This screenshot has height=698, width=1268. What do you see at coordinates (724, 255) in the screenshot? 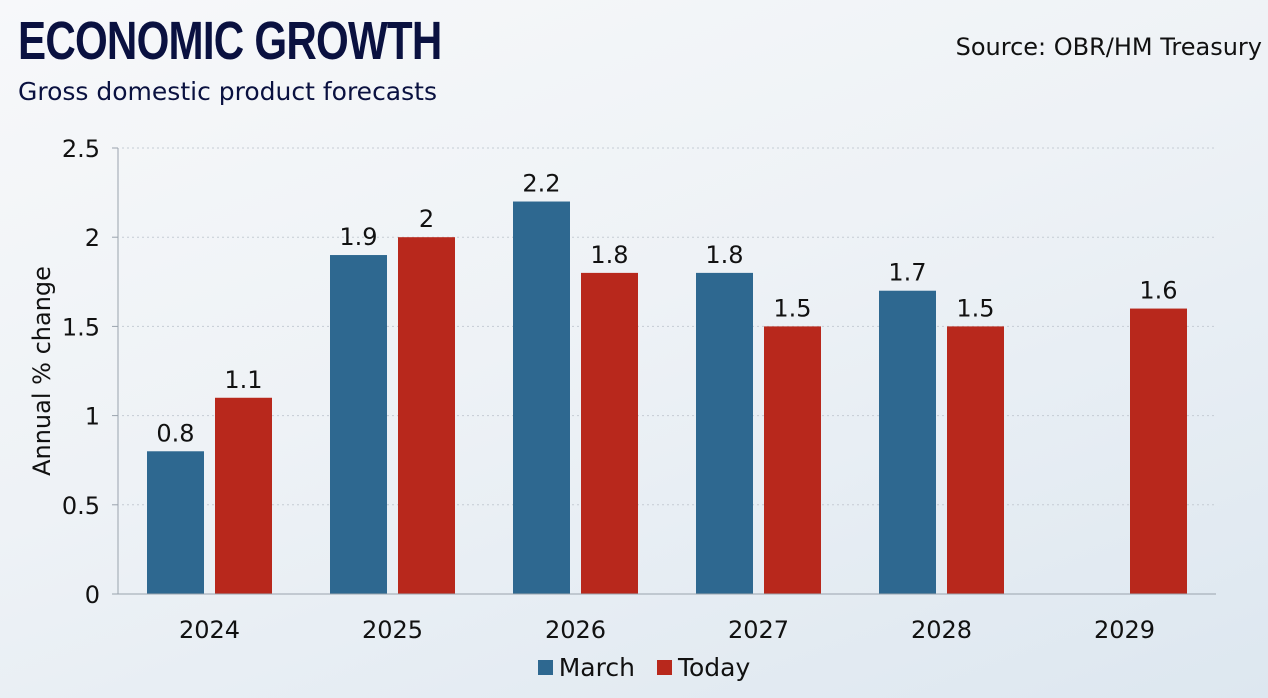
I see `data-label-march-2027: 1.8` at bounding box center [724, 255].